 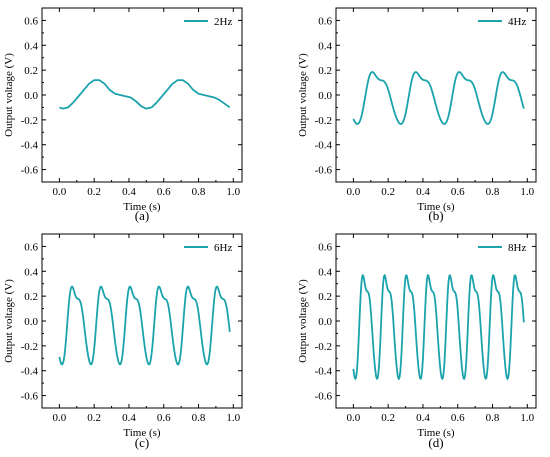 What do you see at coordinates (435, 215) in the screenshot?
I see `panel-caption: (b)` at bounding box center [435, 215].